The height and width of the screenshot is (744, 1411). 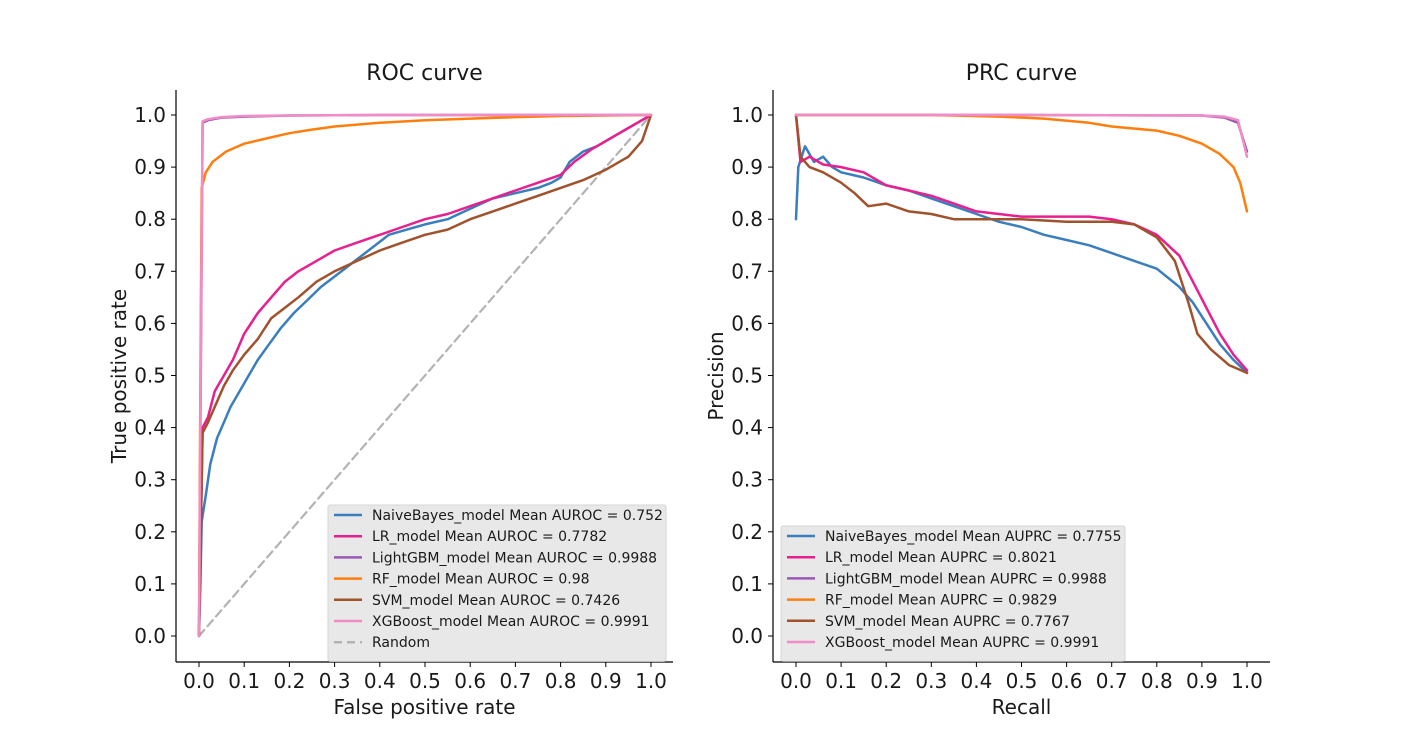 I want to click on legend-label: Random, so click(x=401, y=643).